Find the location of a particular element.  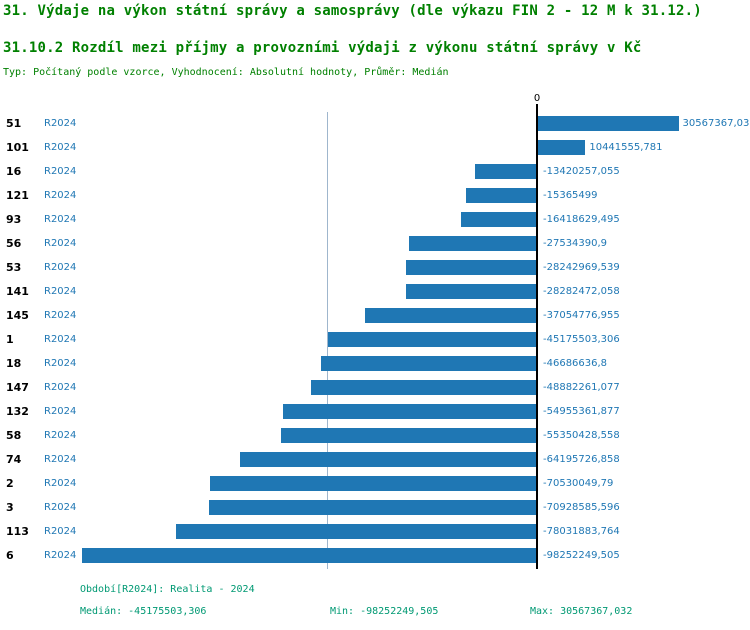

zero-axis-tick-label: 0 is located at coordinates (537, 98).